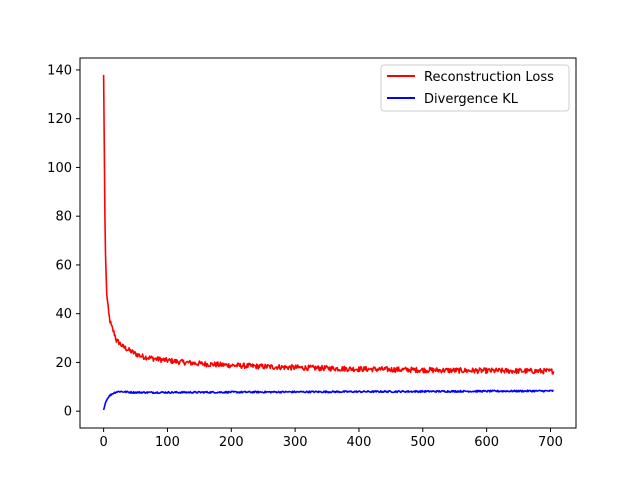 This screenshot has height=480, width=640. I want to click on x-tick-label: 600, so click(486, 442).